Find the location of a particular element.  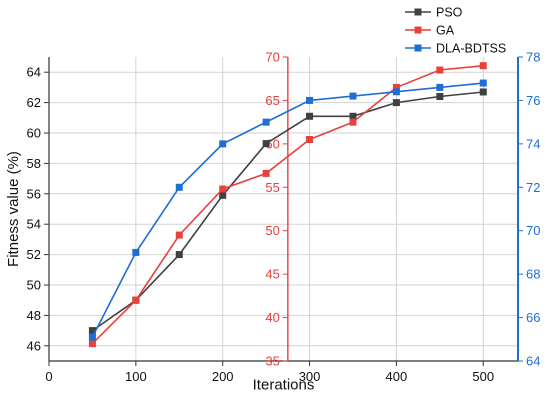

right-y-tick-label: 68 is located at coordinates (533, 274).